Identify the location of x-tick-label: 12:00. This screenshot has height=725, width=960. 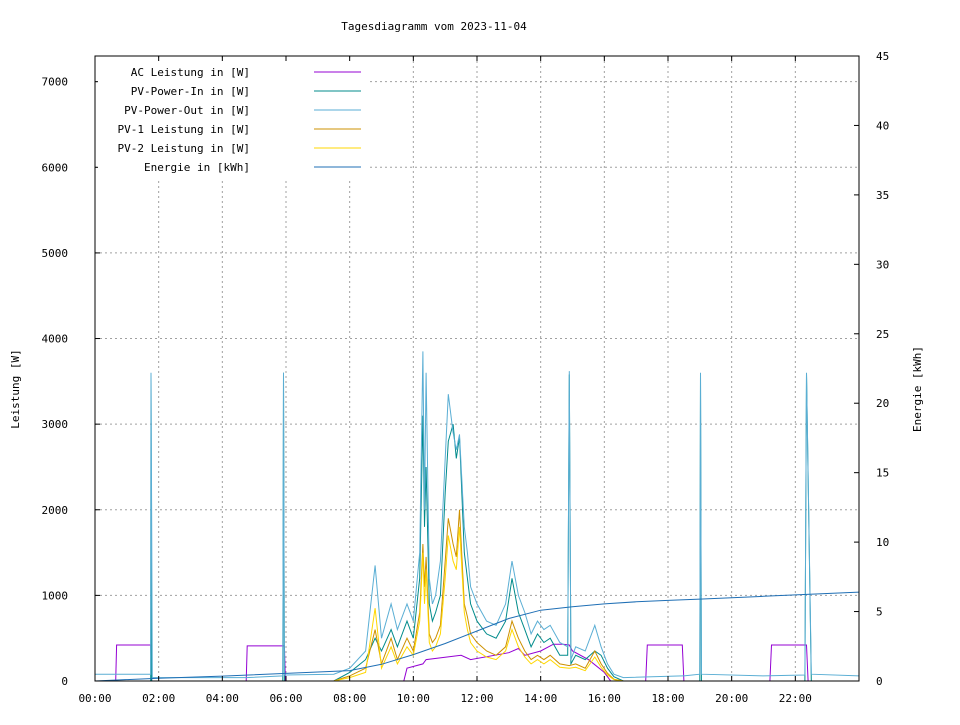
(476, 698).